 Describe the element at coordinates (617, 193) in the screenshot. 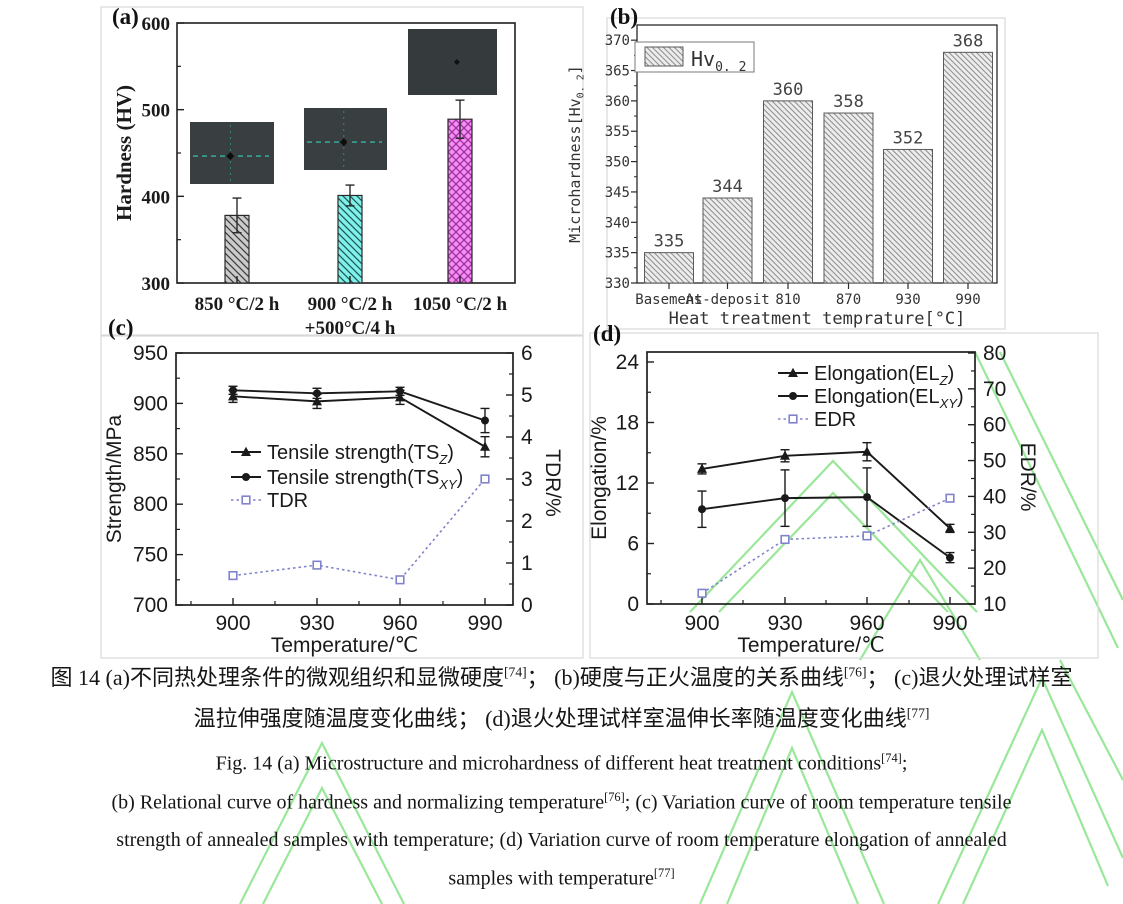

I see `svg-text: 345` at that location.